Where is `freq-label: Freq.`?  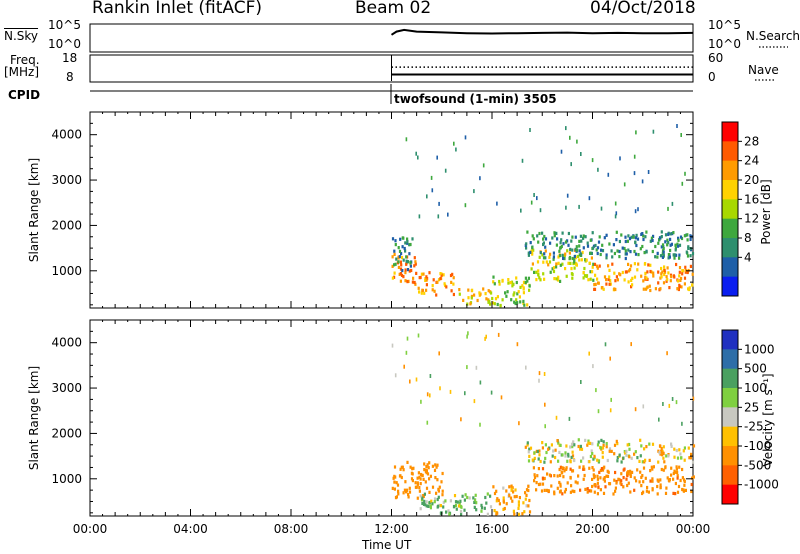 freq-label: Freq. is located at coordinates (25, 60).